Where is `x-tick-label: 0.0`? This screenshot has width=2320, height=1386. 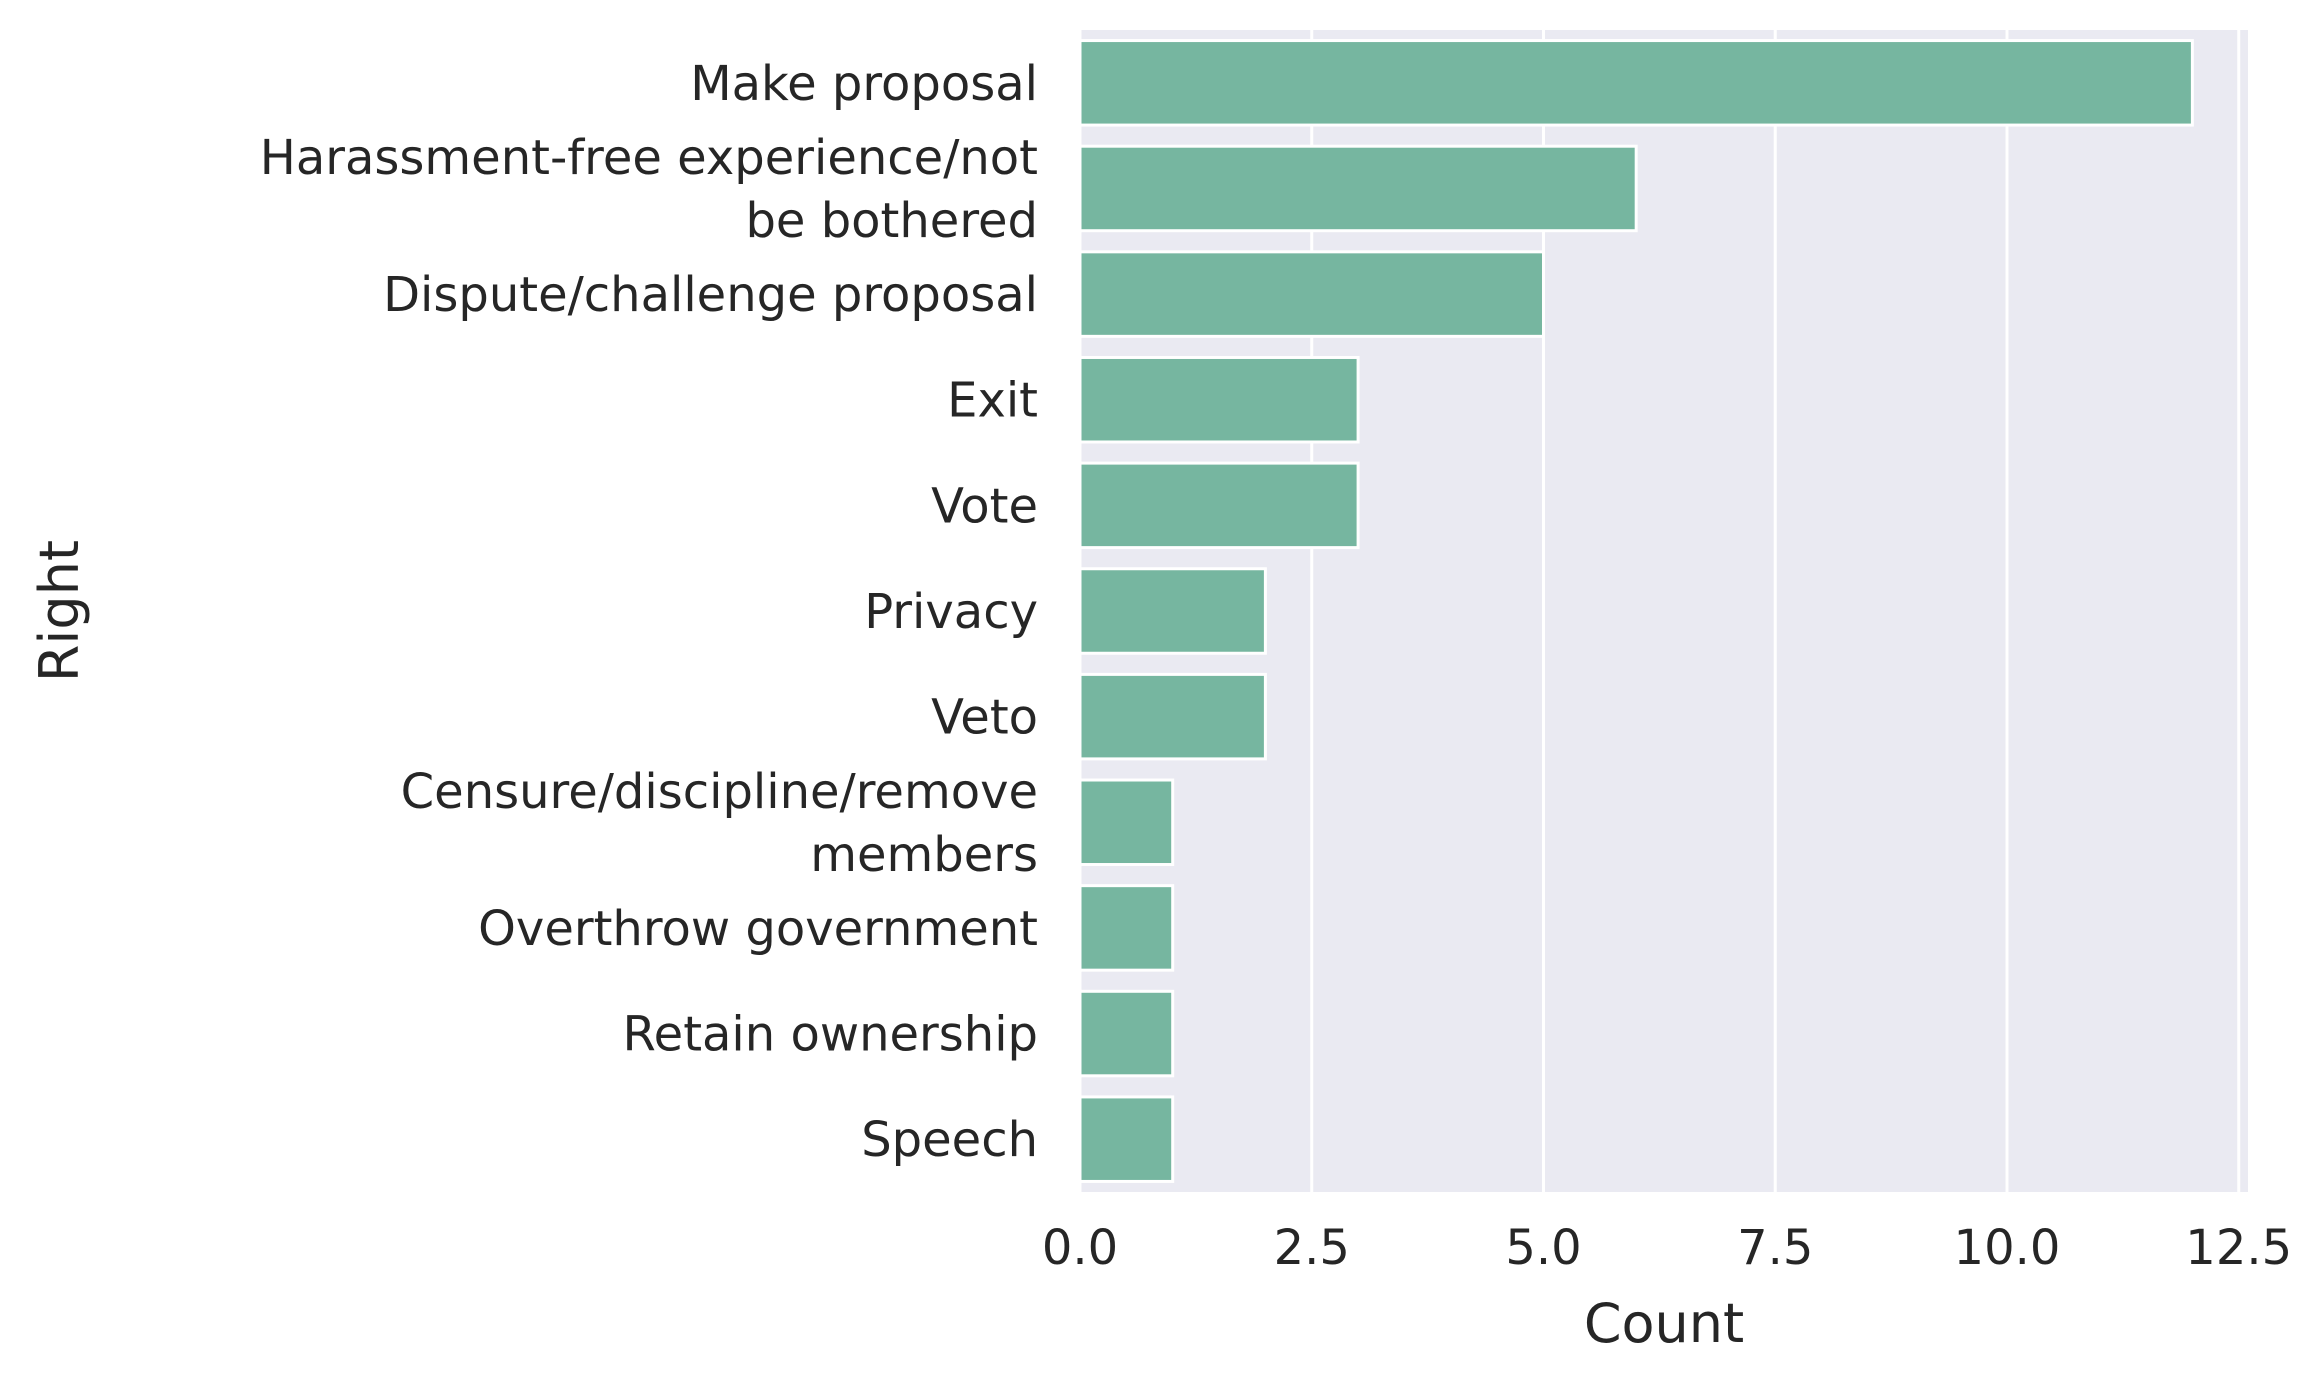 x-tick-label: 0.0 is located at coordinates (1080, 1248).